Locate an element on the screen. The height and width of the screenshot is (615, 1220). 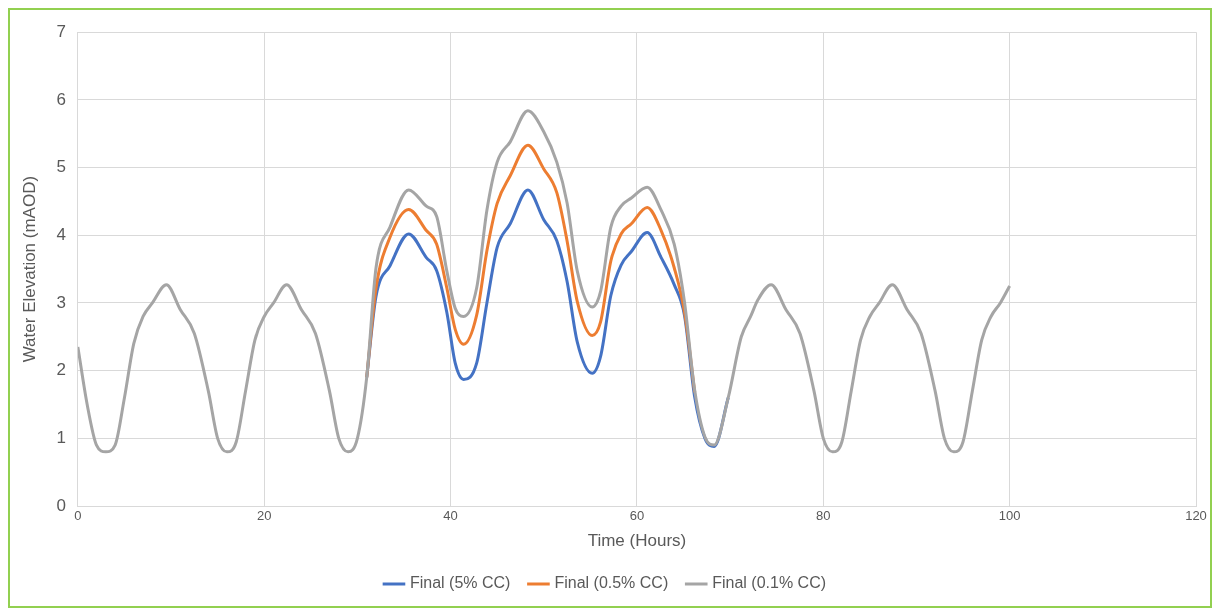
x-tick-label: 80 is located at coordinates (823, 516).